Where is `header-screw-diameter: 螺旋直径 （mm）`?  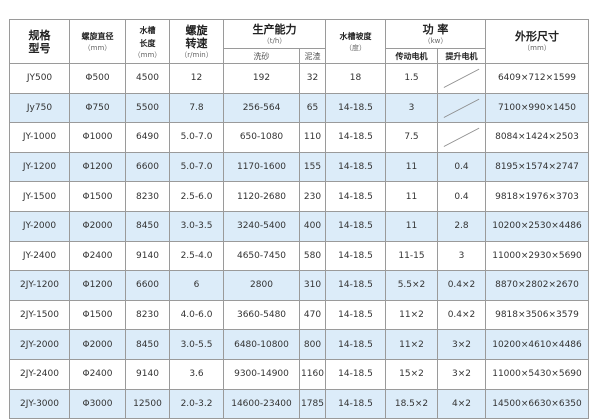 header-screw-diameter: 螺旋直径 （mm） is located at coordinates (97, 41).